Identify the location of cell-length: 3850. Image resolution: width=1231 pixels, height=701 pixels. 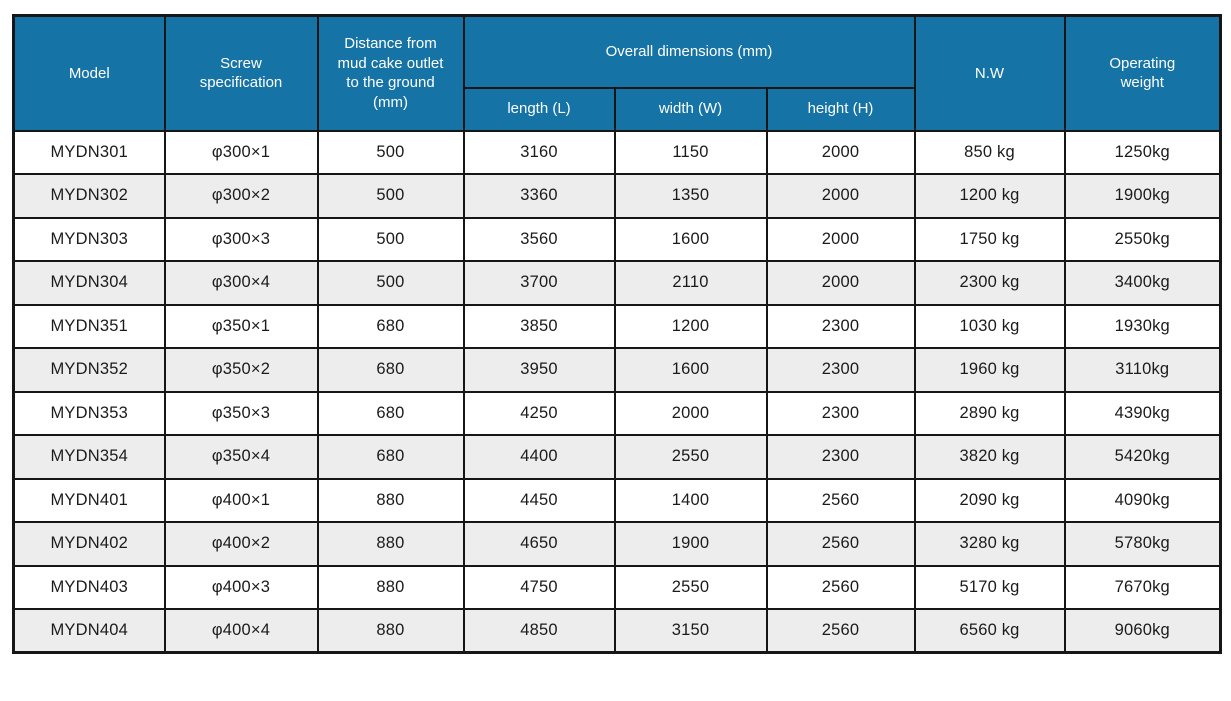
(539, 326).